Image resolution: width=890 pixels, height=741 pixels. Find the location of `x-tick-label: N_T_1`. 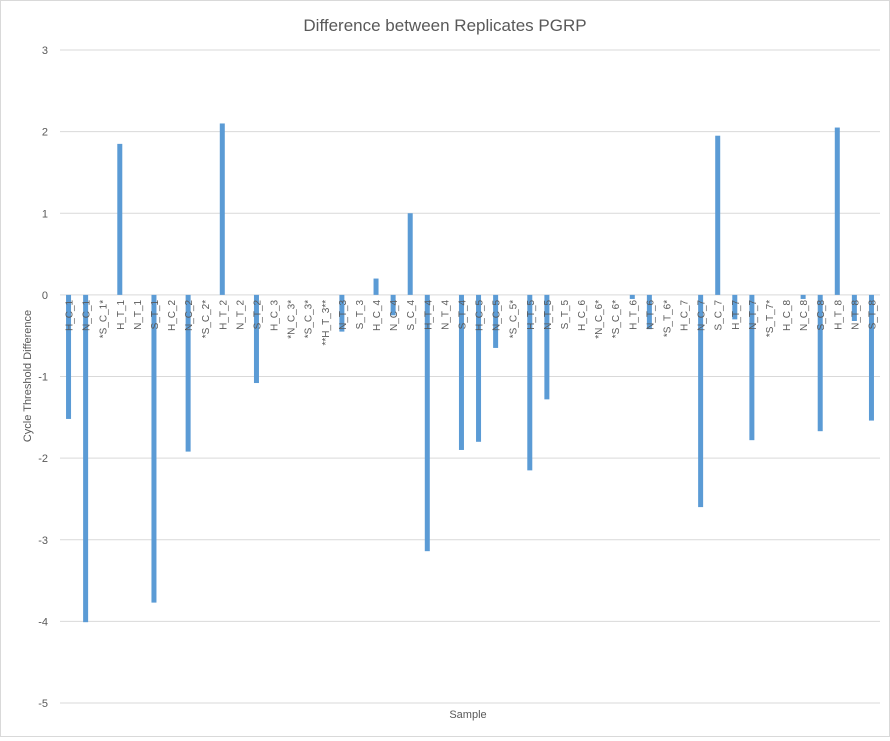

x-tick-label: N_T_1 is located at coordinates (138, 314).